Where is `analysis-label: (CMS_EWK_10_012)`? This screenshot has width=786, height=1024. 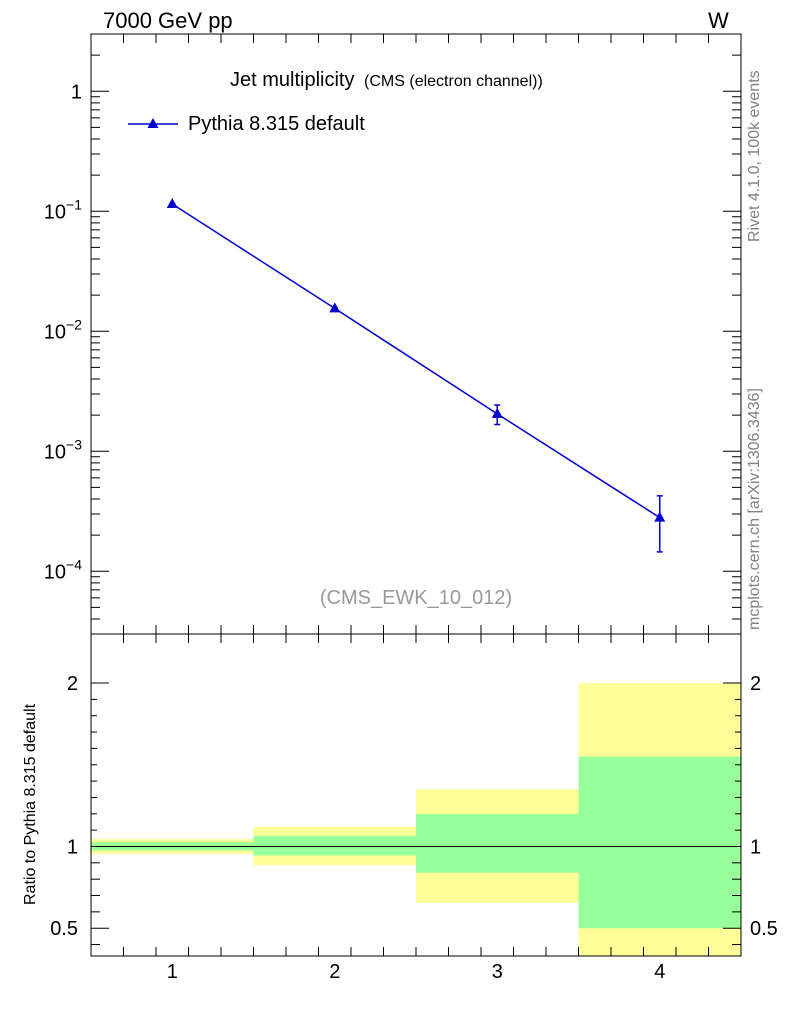 analysis-label: (CMS_EWK_10_012) is located at coordinates (416, 598).